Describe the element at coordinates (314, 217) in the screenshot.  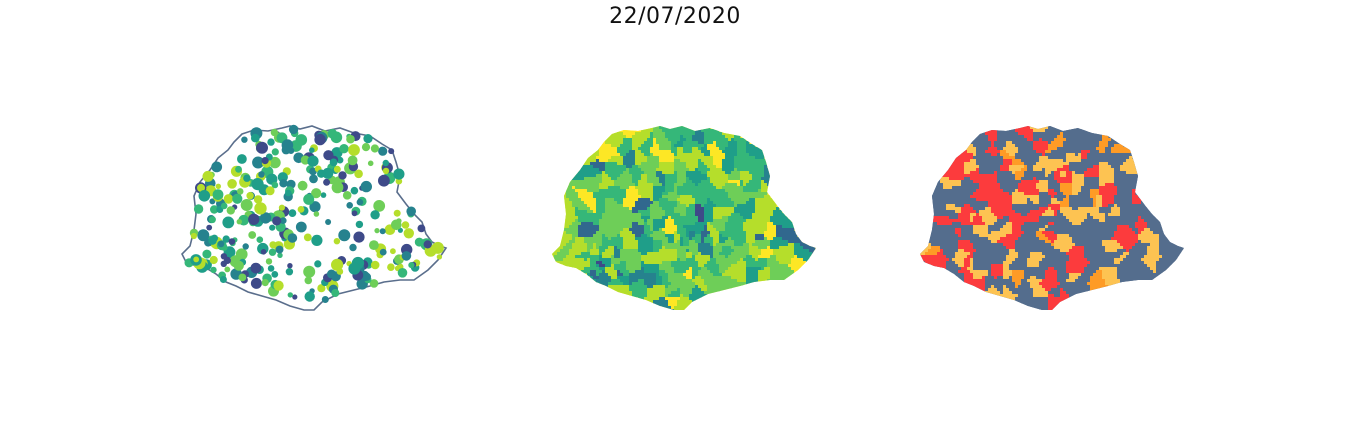
I see `state-map-points` at that location.